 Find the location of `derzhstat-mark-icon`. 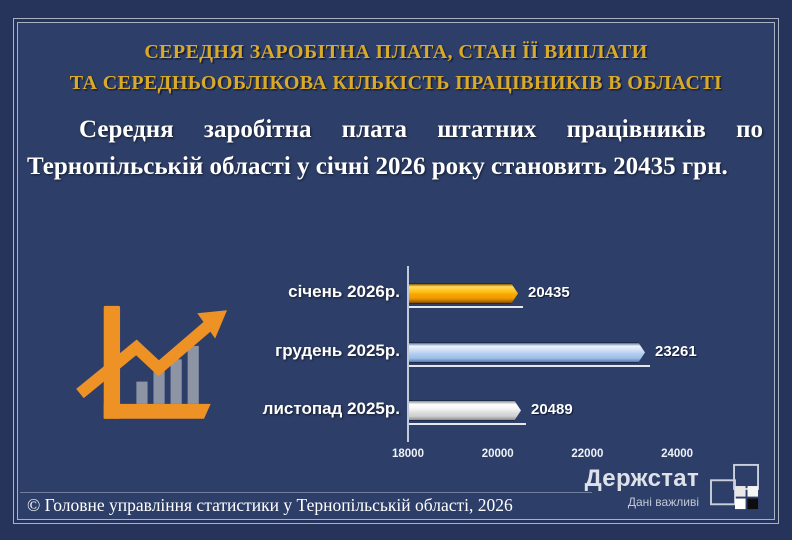

derzhstat-mark-icon is located at coordinates (734, 486).